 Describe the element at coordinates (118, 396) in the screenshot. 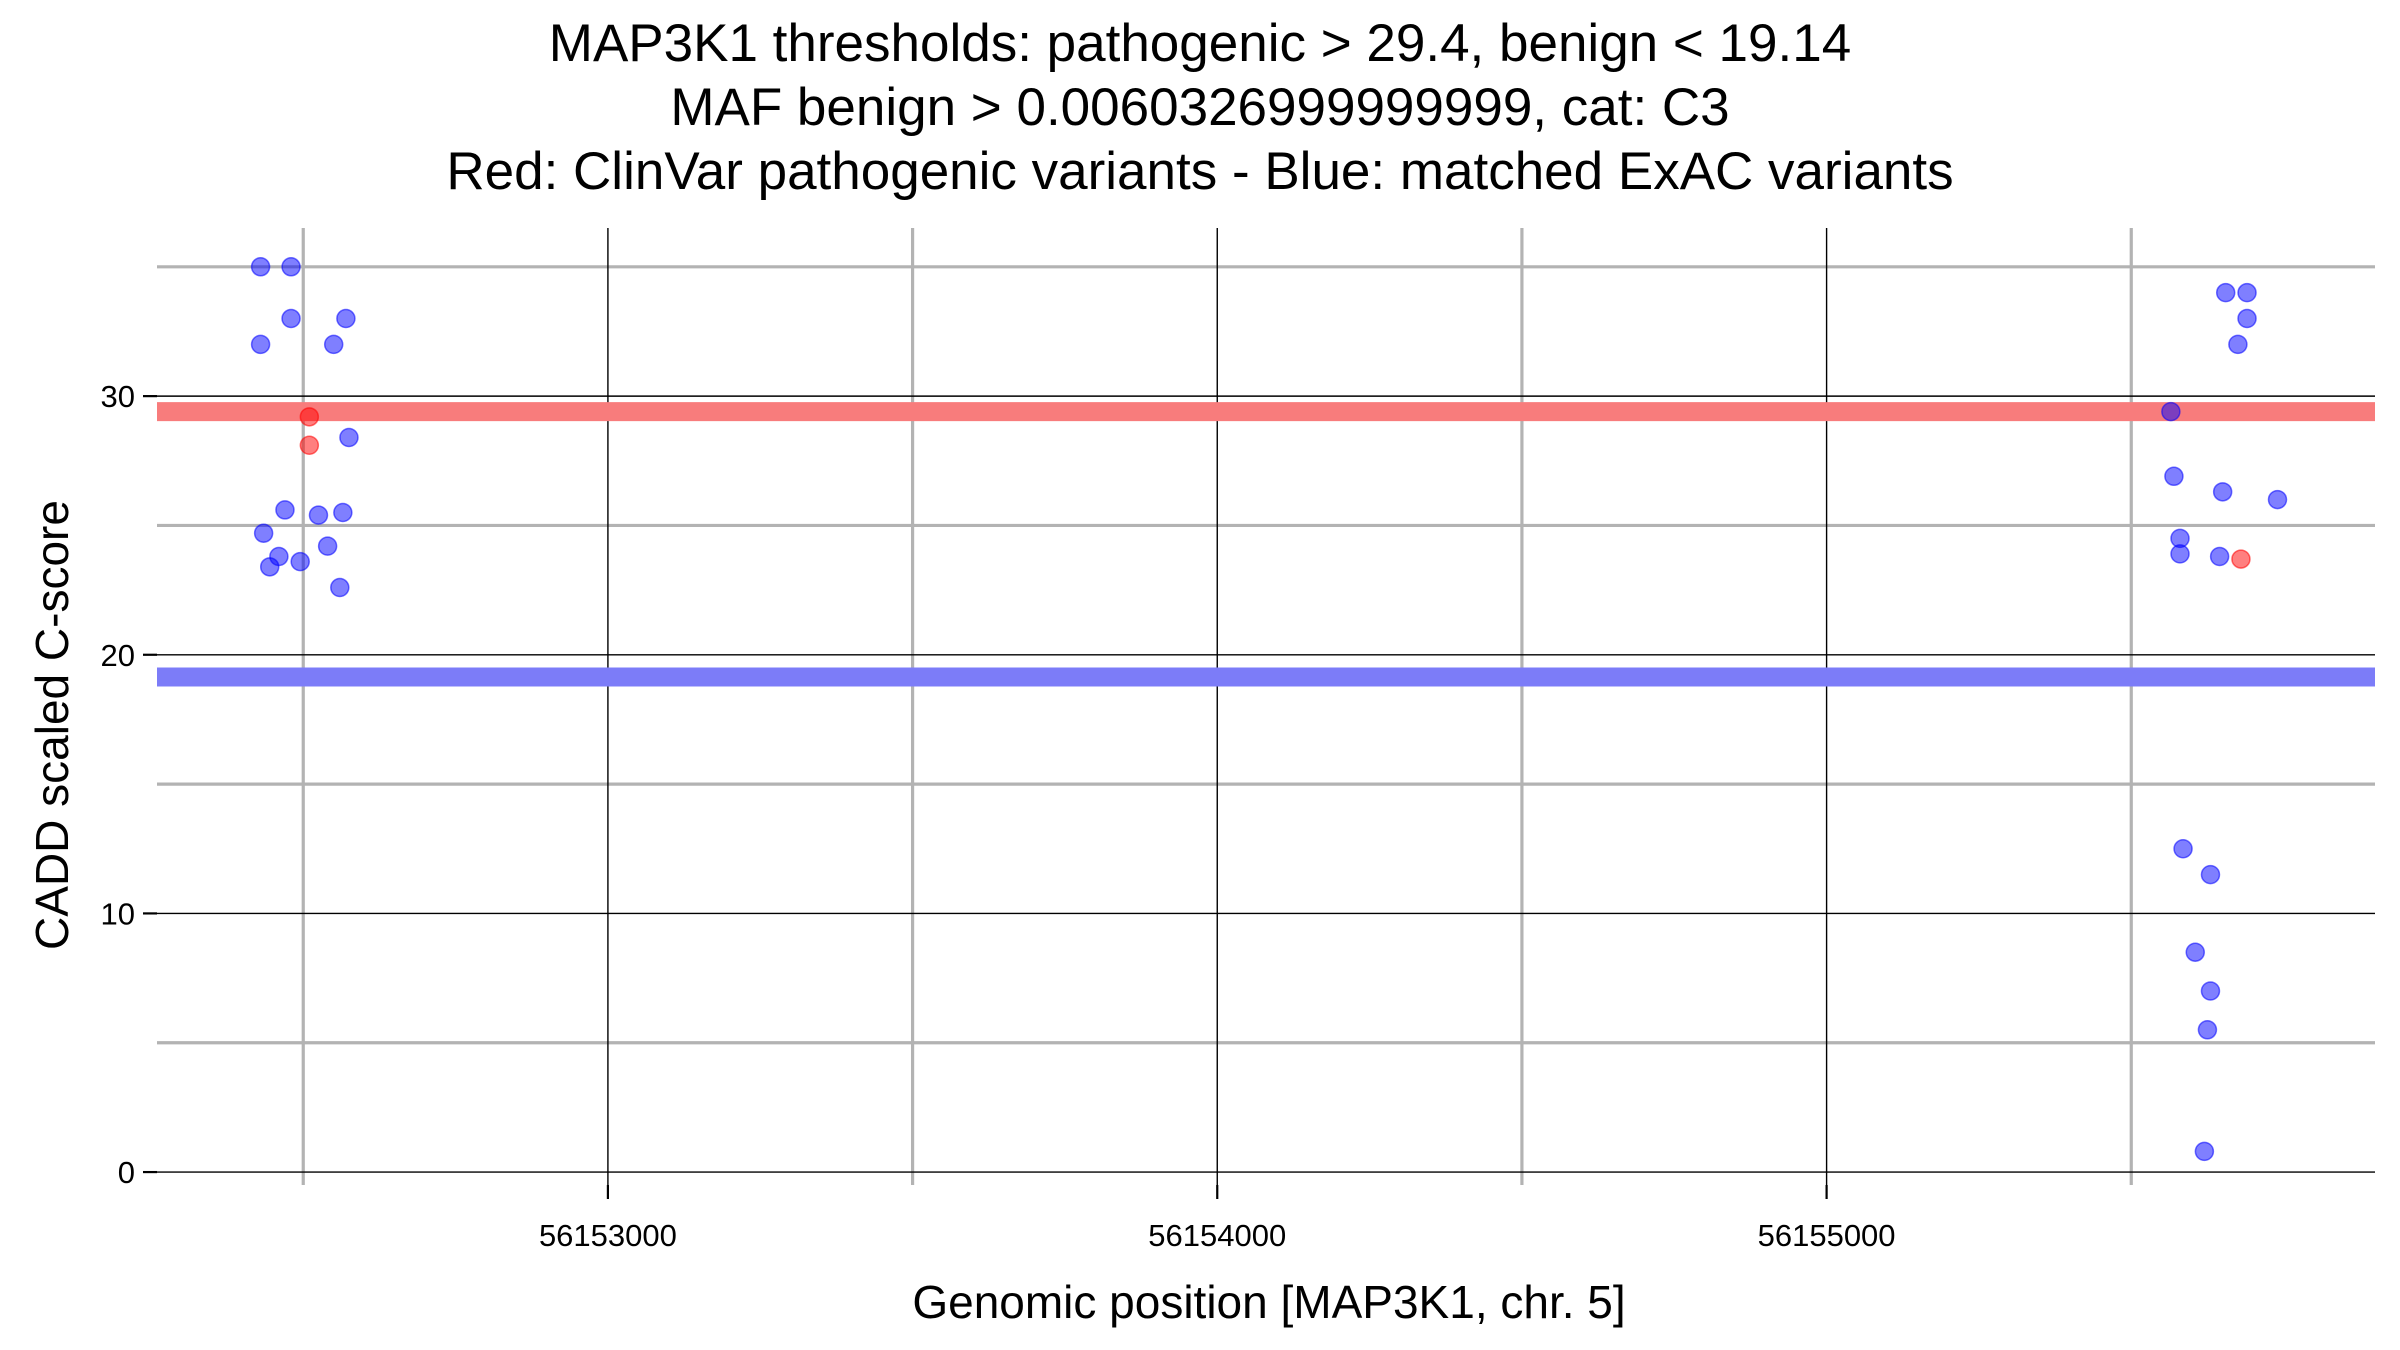

I see `y-tick-label: 30` at that location.